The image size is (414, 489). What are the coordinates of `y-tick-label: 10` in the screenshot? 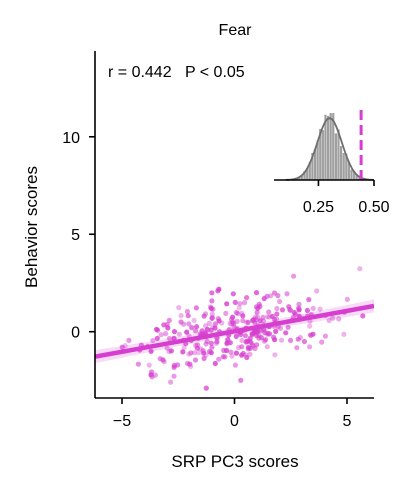 It's located at (71, 138).